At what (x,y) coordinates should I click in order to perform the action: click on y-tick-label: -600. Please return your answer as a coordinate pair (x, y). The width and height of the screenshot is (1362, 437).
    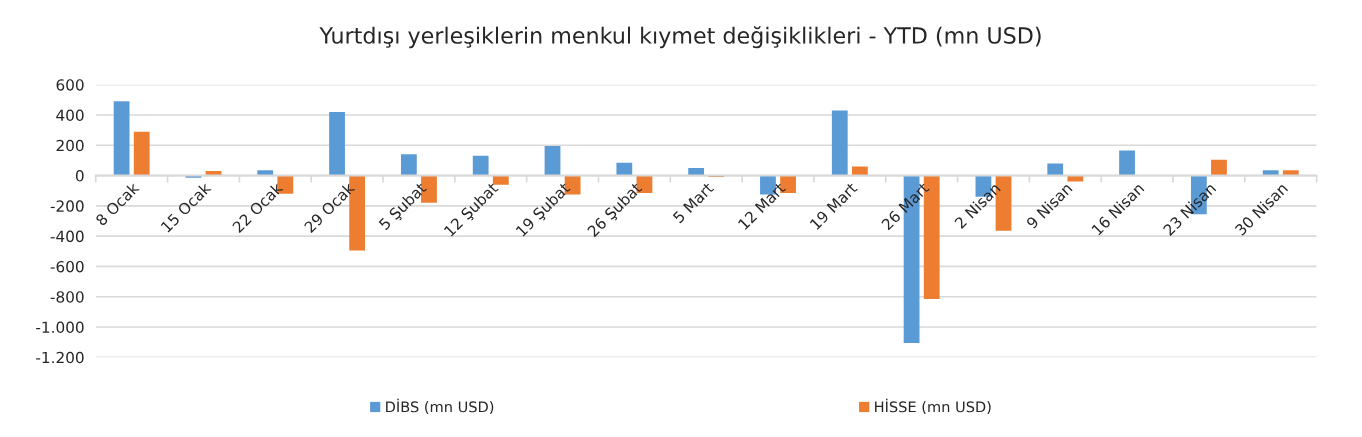
    Looking at the image, I should click on (67, 266).